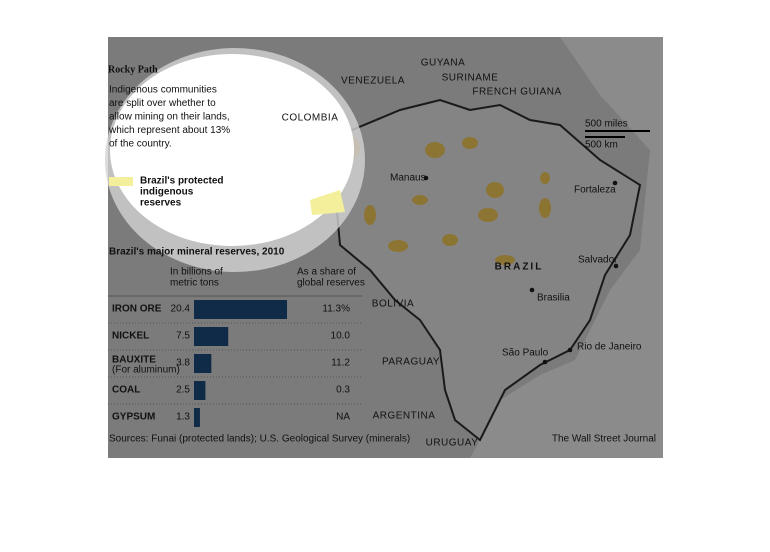 Image resolution: width=770 pixels, height=552 pixels. What do you see at coordinates (408, 178) in the screenshot?
I see `city-label: Manaus` at bounding box center [408, 178].